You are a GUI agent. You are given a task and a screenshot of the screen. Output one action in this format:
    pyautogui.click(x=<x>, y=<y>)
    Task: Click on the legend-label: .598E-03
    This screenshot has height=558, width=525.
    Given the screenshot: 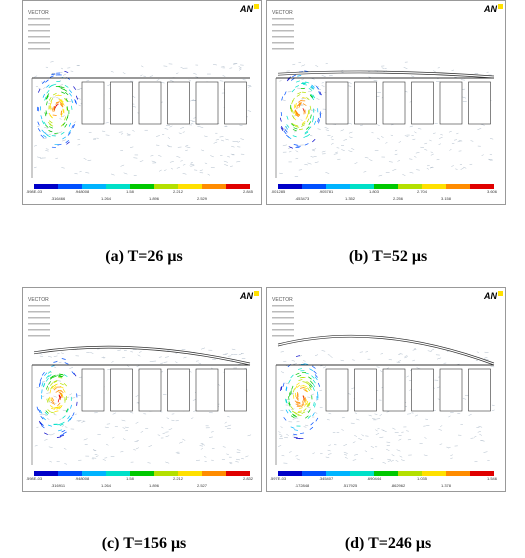 What is the action you would take?
    pyautogui.click(x=34, y=478)
    